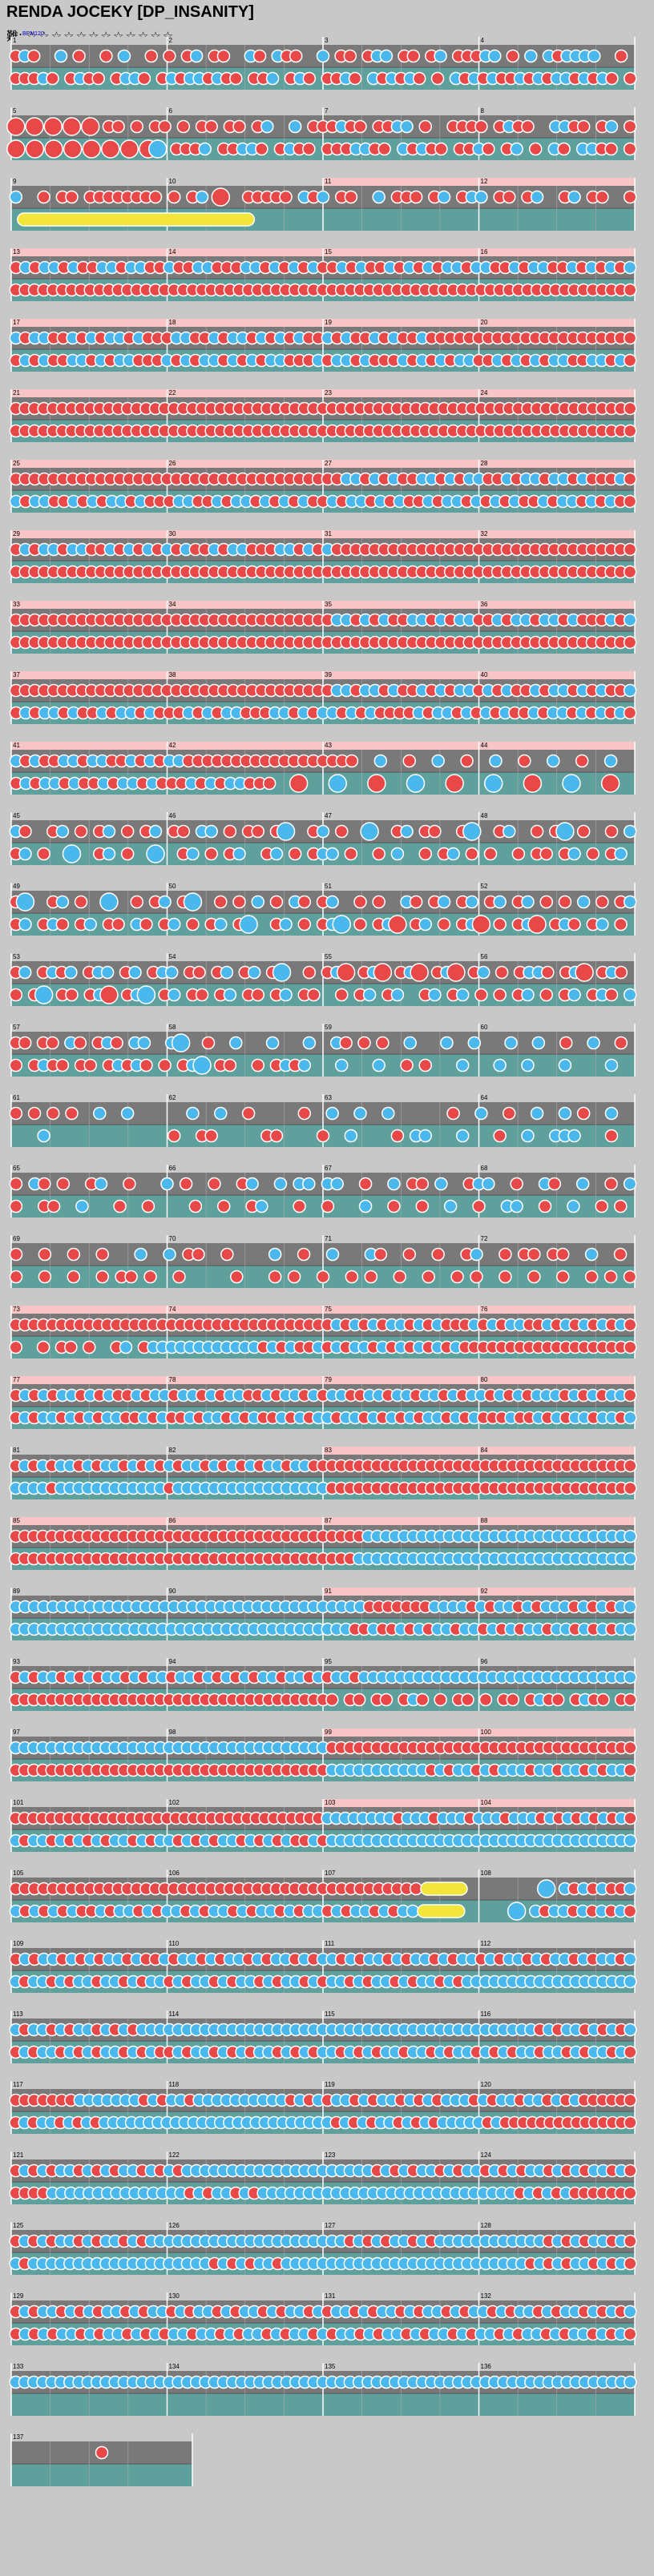  What do you see at coordinates (323, 487) in the screenshot?
I see `measure-row: 25 26 27 28` at bounding box center [323, 487].